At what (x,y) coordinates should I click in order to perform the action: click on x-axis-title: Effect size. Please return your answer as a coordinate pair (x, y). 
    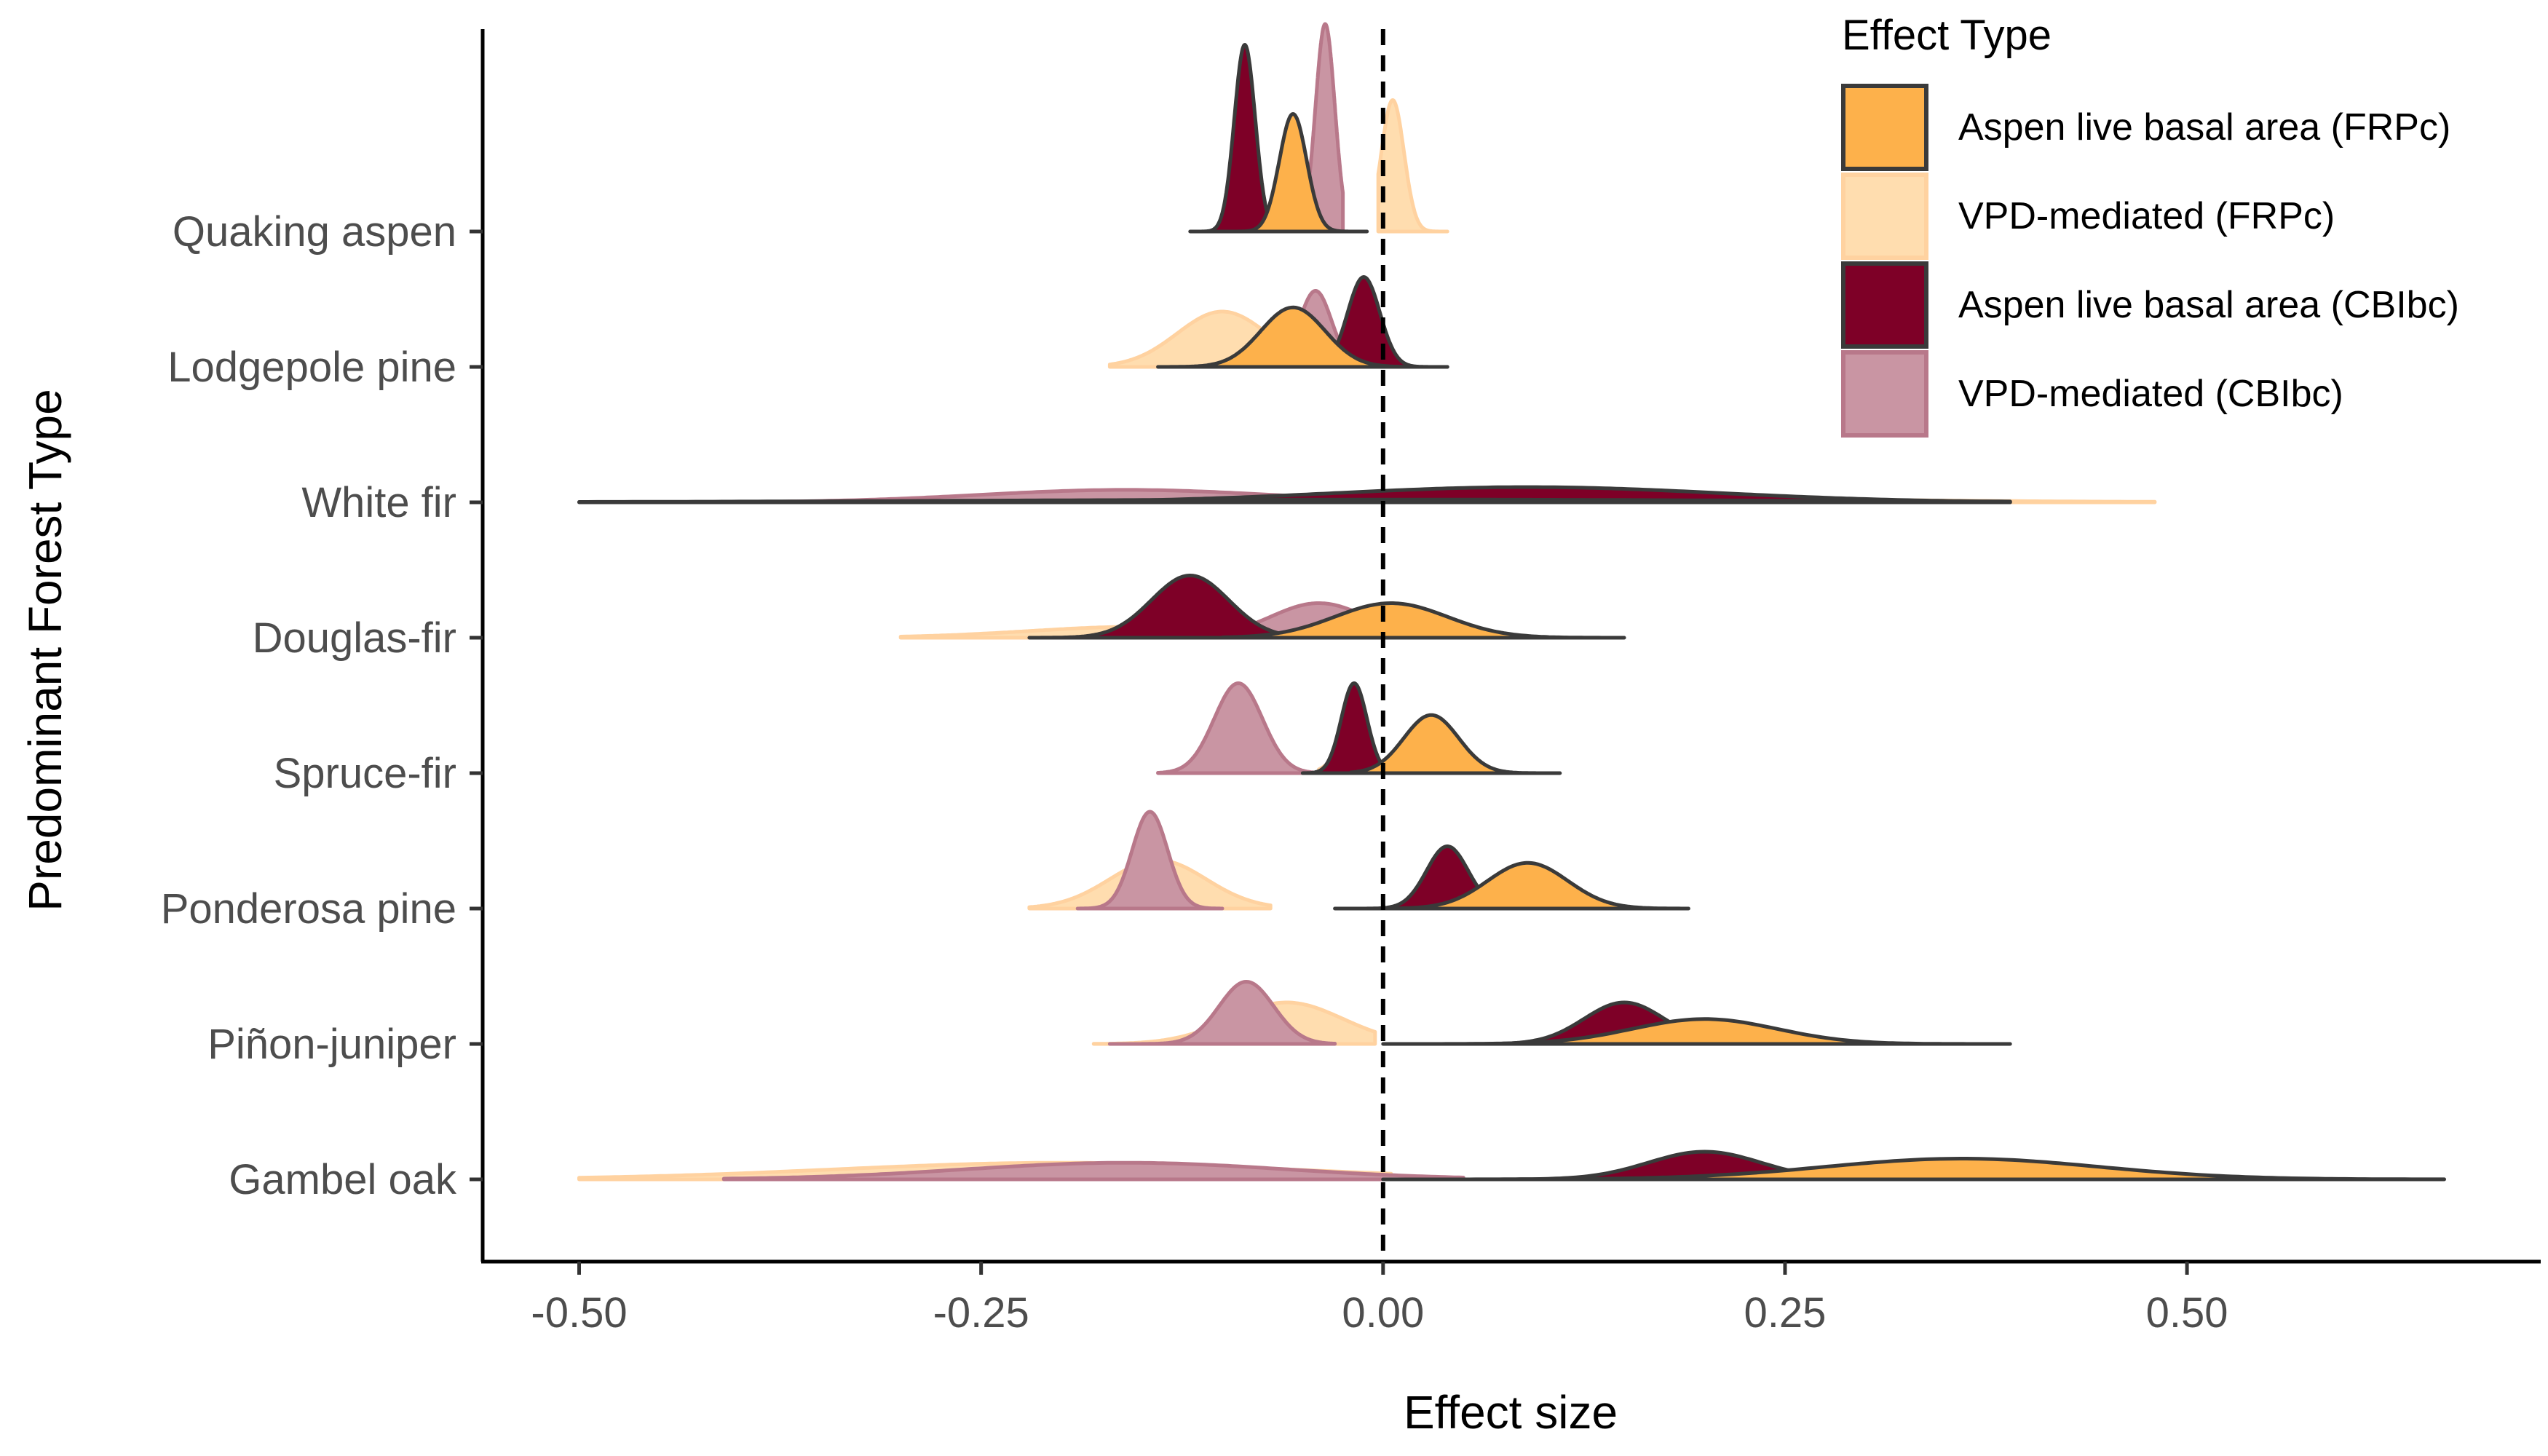
    Looking at the image, I should click on (1511, 1412).